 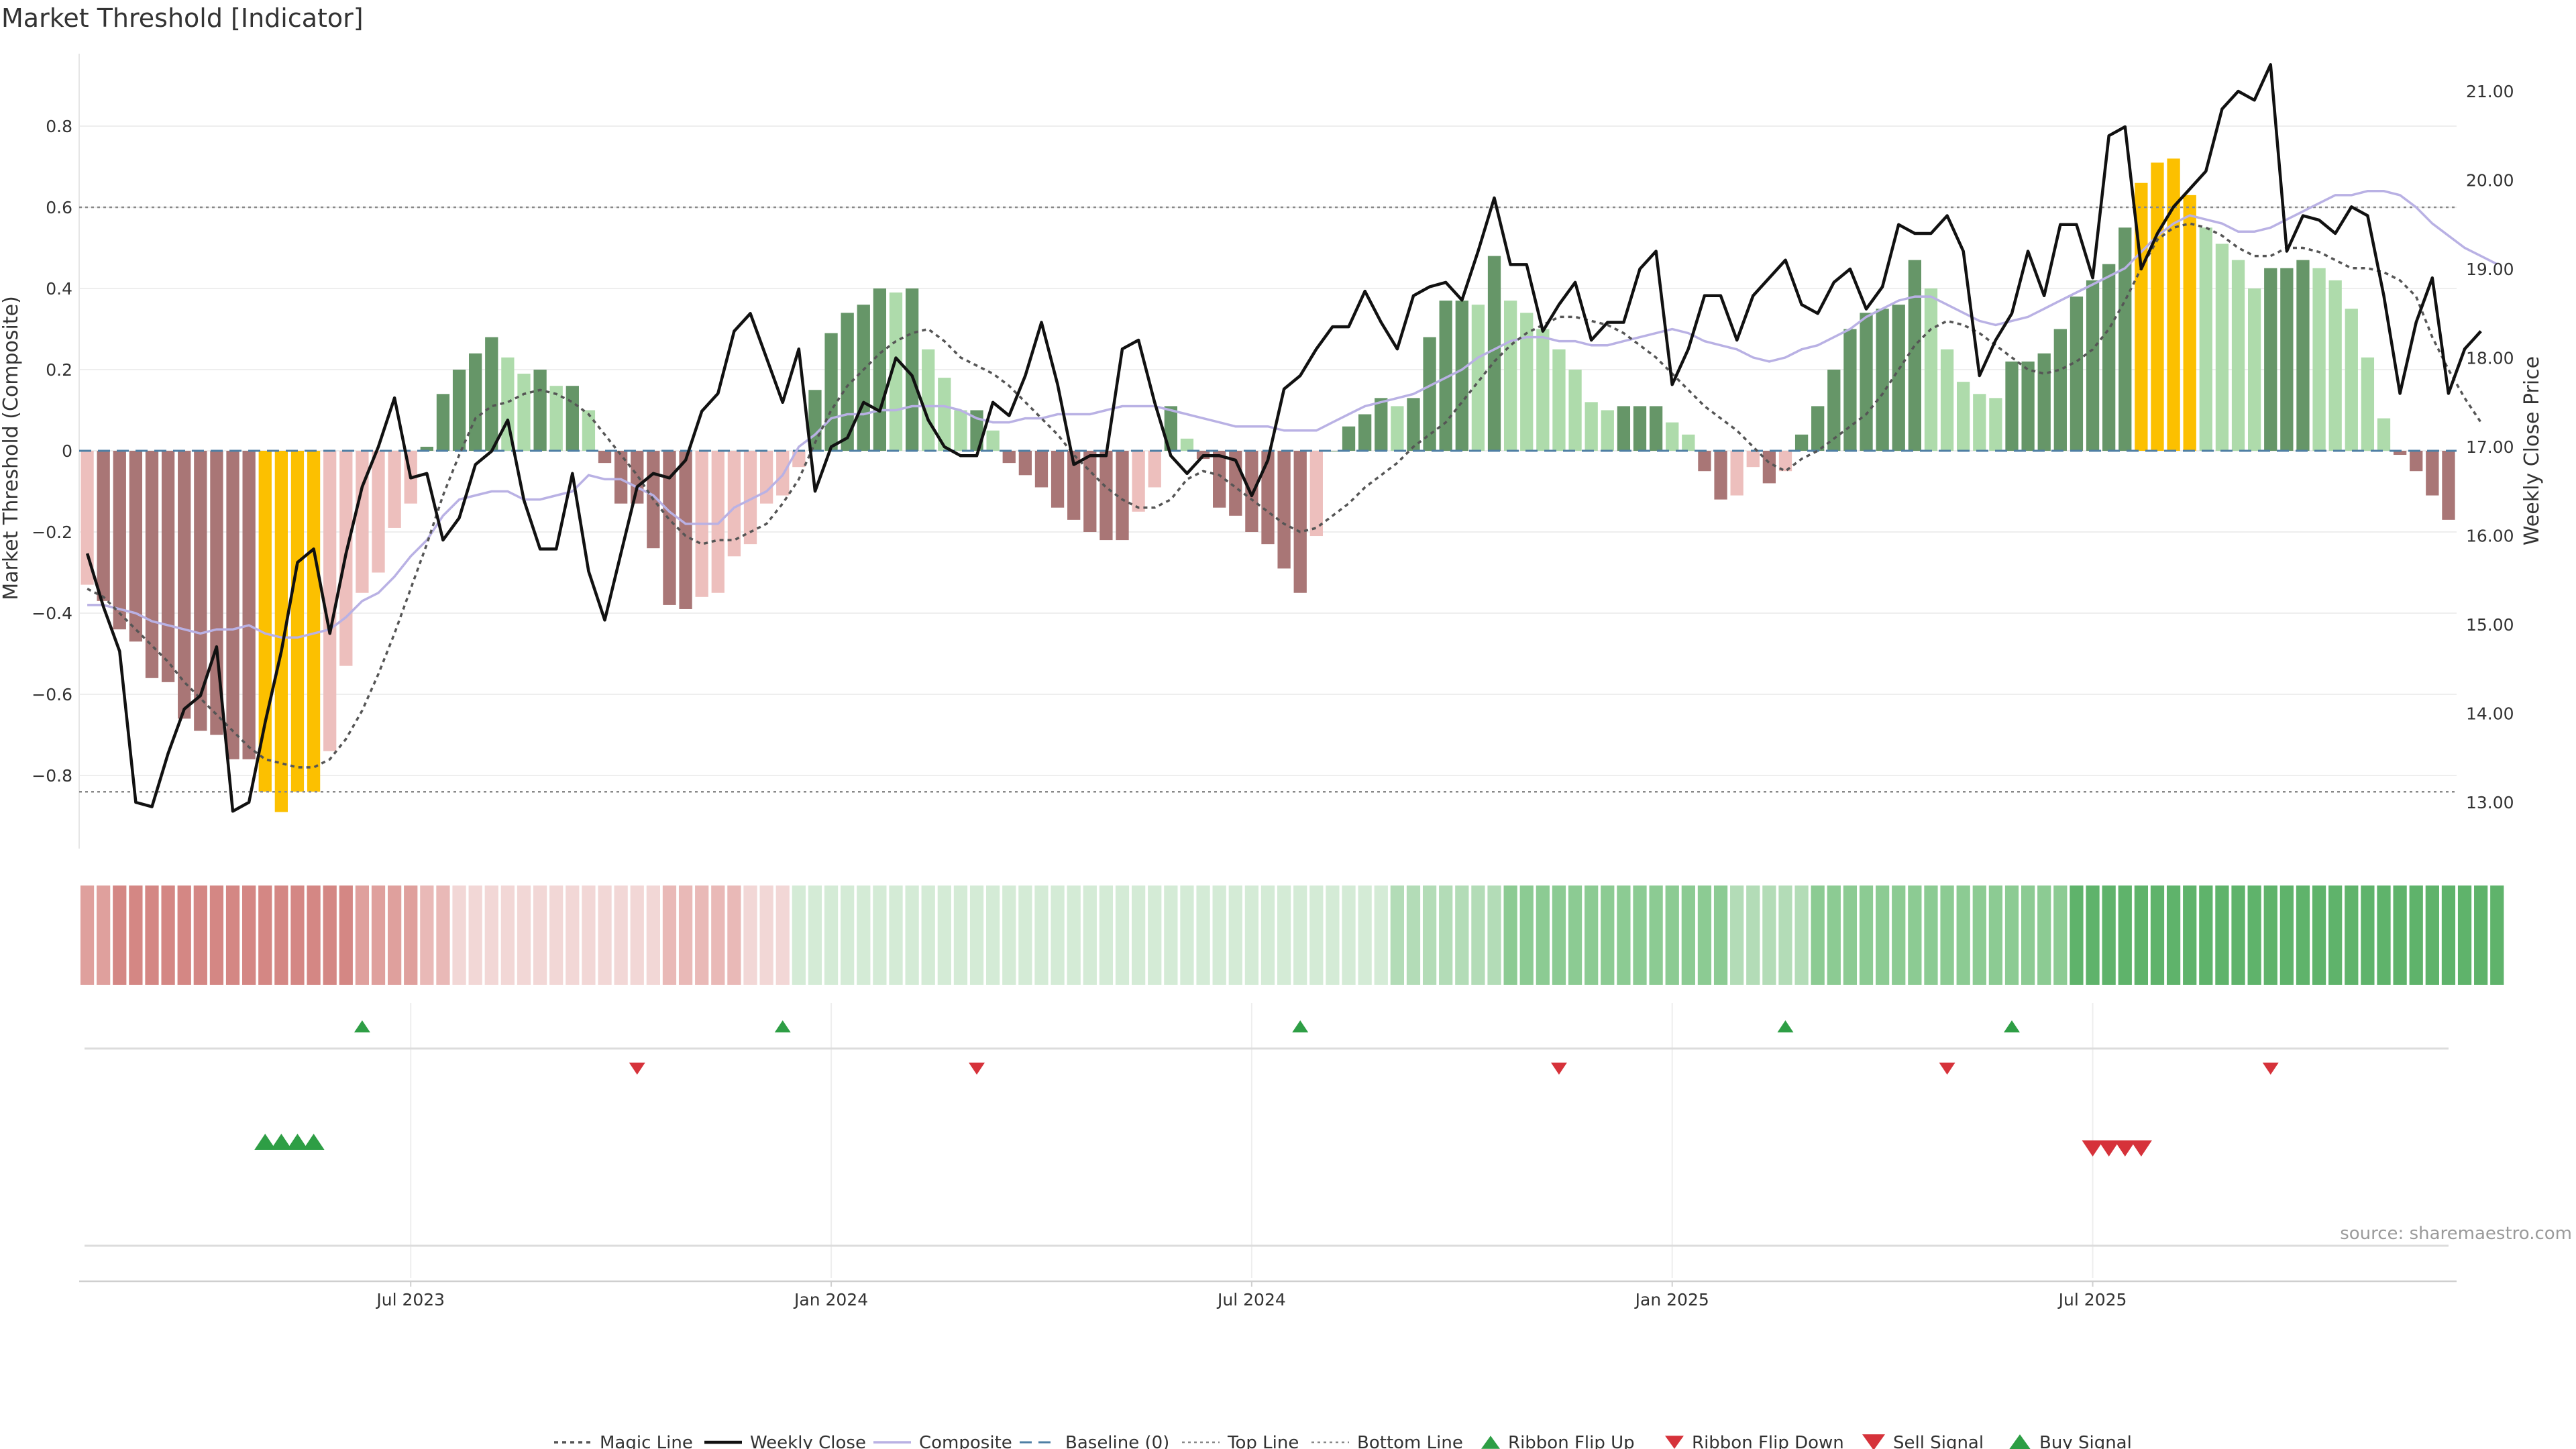 I want to click on x-tick-label: Jan 2025, so click(x=1671, y=1299).